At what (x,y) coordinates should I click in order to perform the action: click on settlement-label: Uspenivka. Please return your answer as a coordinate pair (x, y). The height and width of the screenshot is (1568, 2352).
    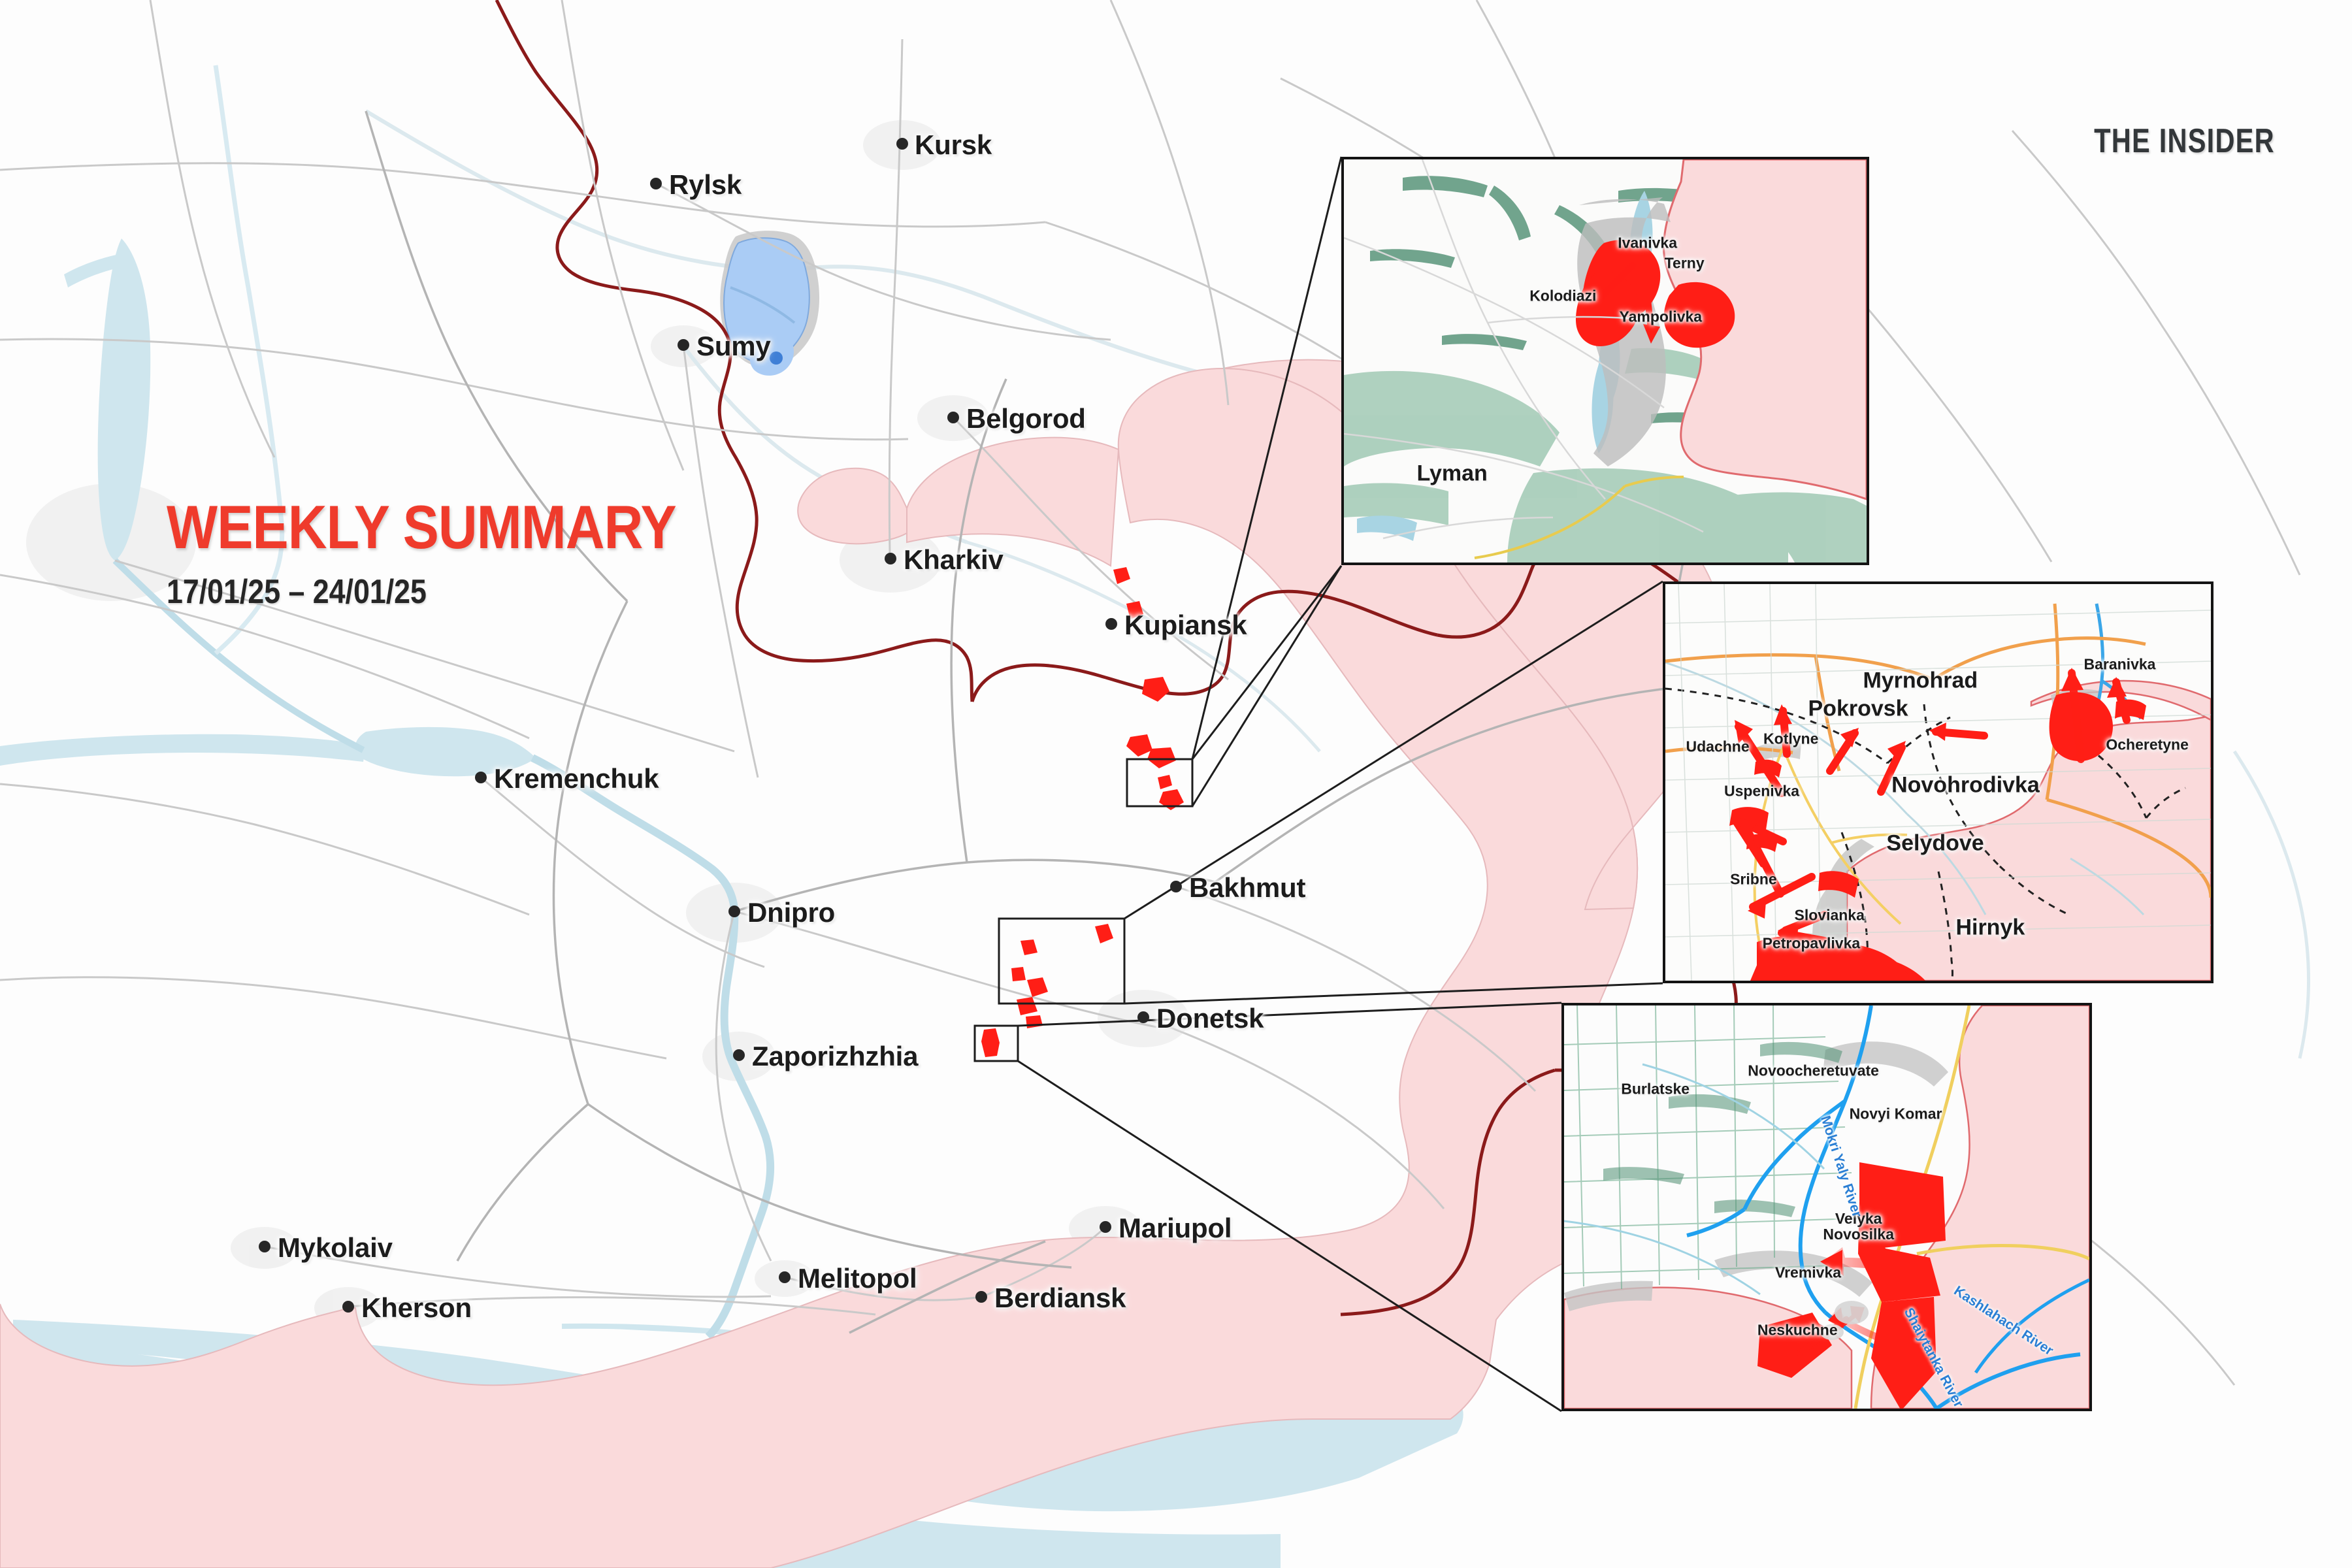
    Looking at the image, I should click on (1761, 791).